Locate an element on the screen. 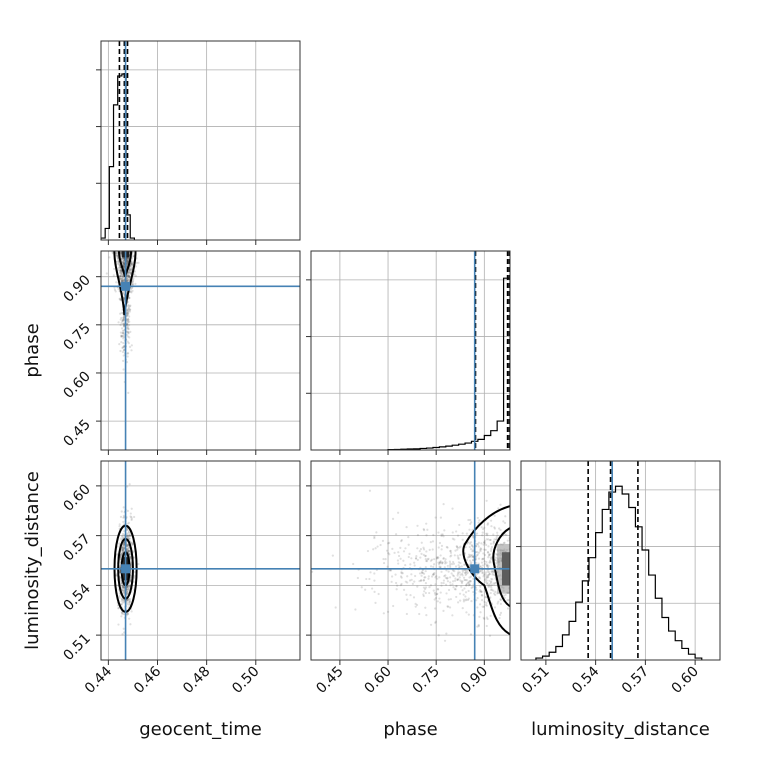 The height and width of the screenshot is (760, 760). y-axis-label-phase: phase is located at coordinates (32, 350).